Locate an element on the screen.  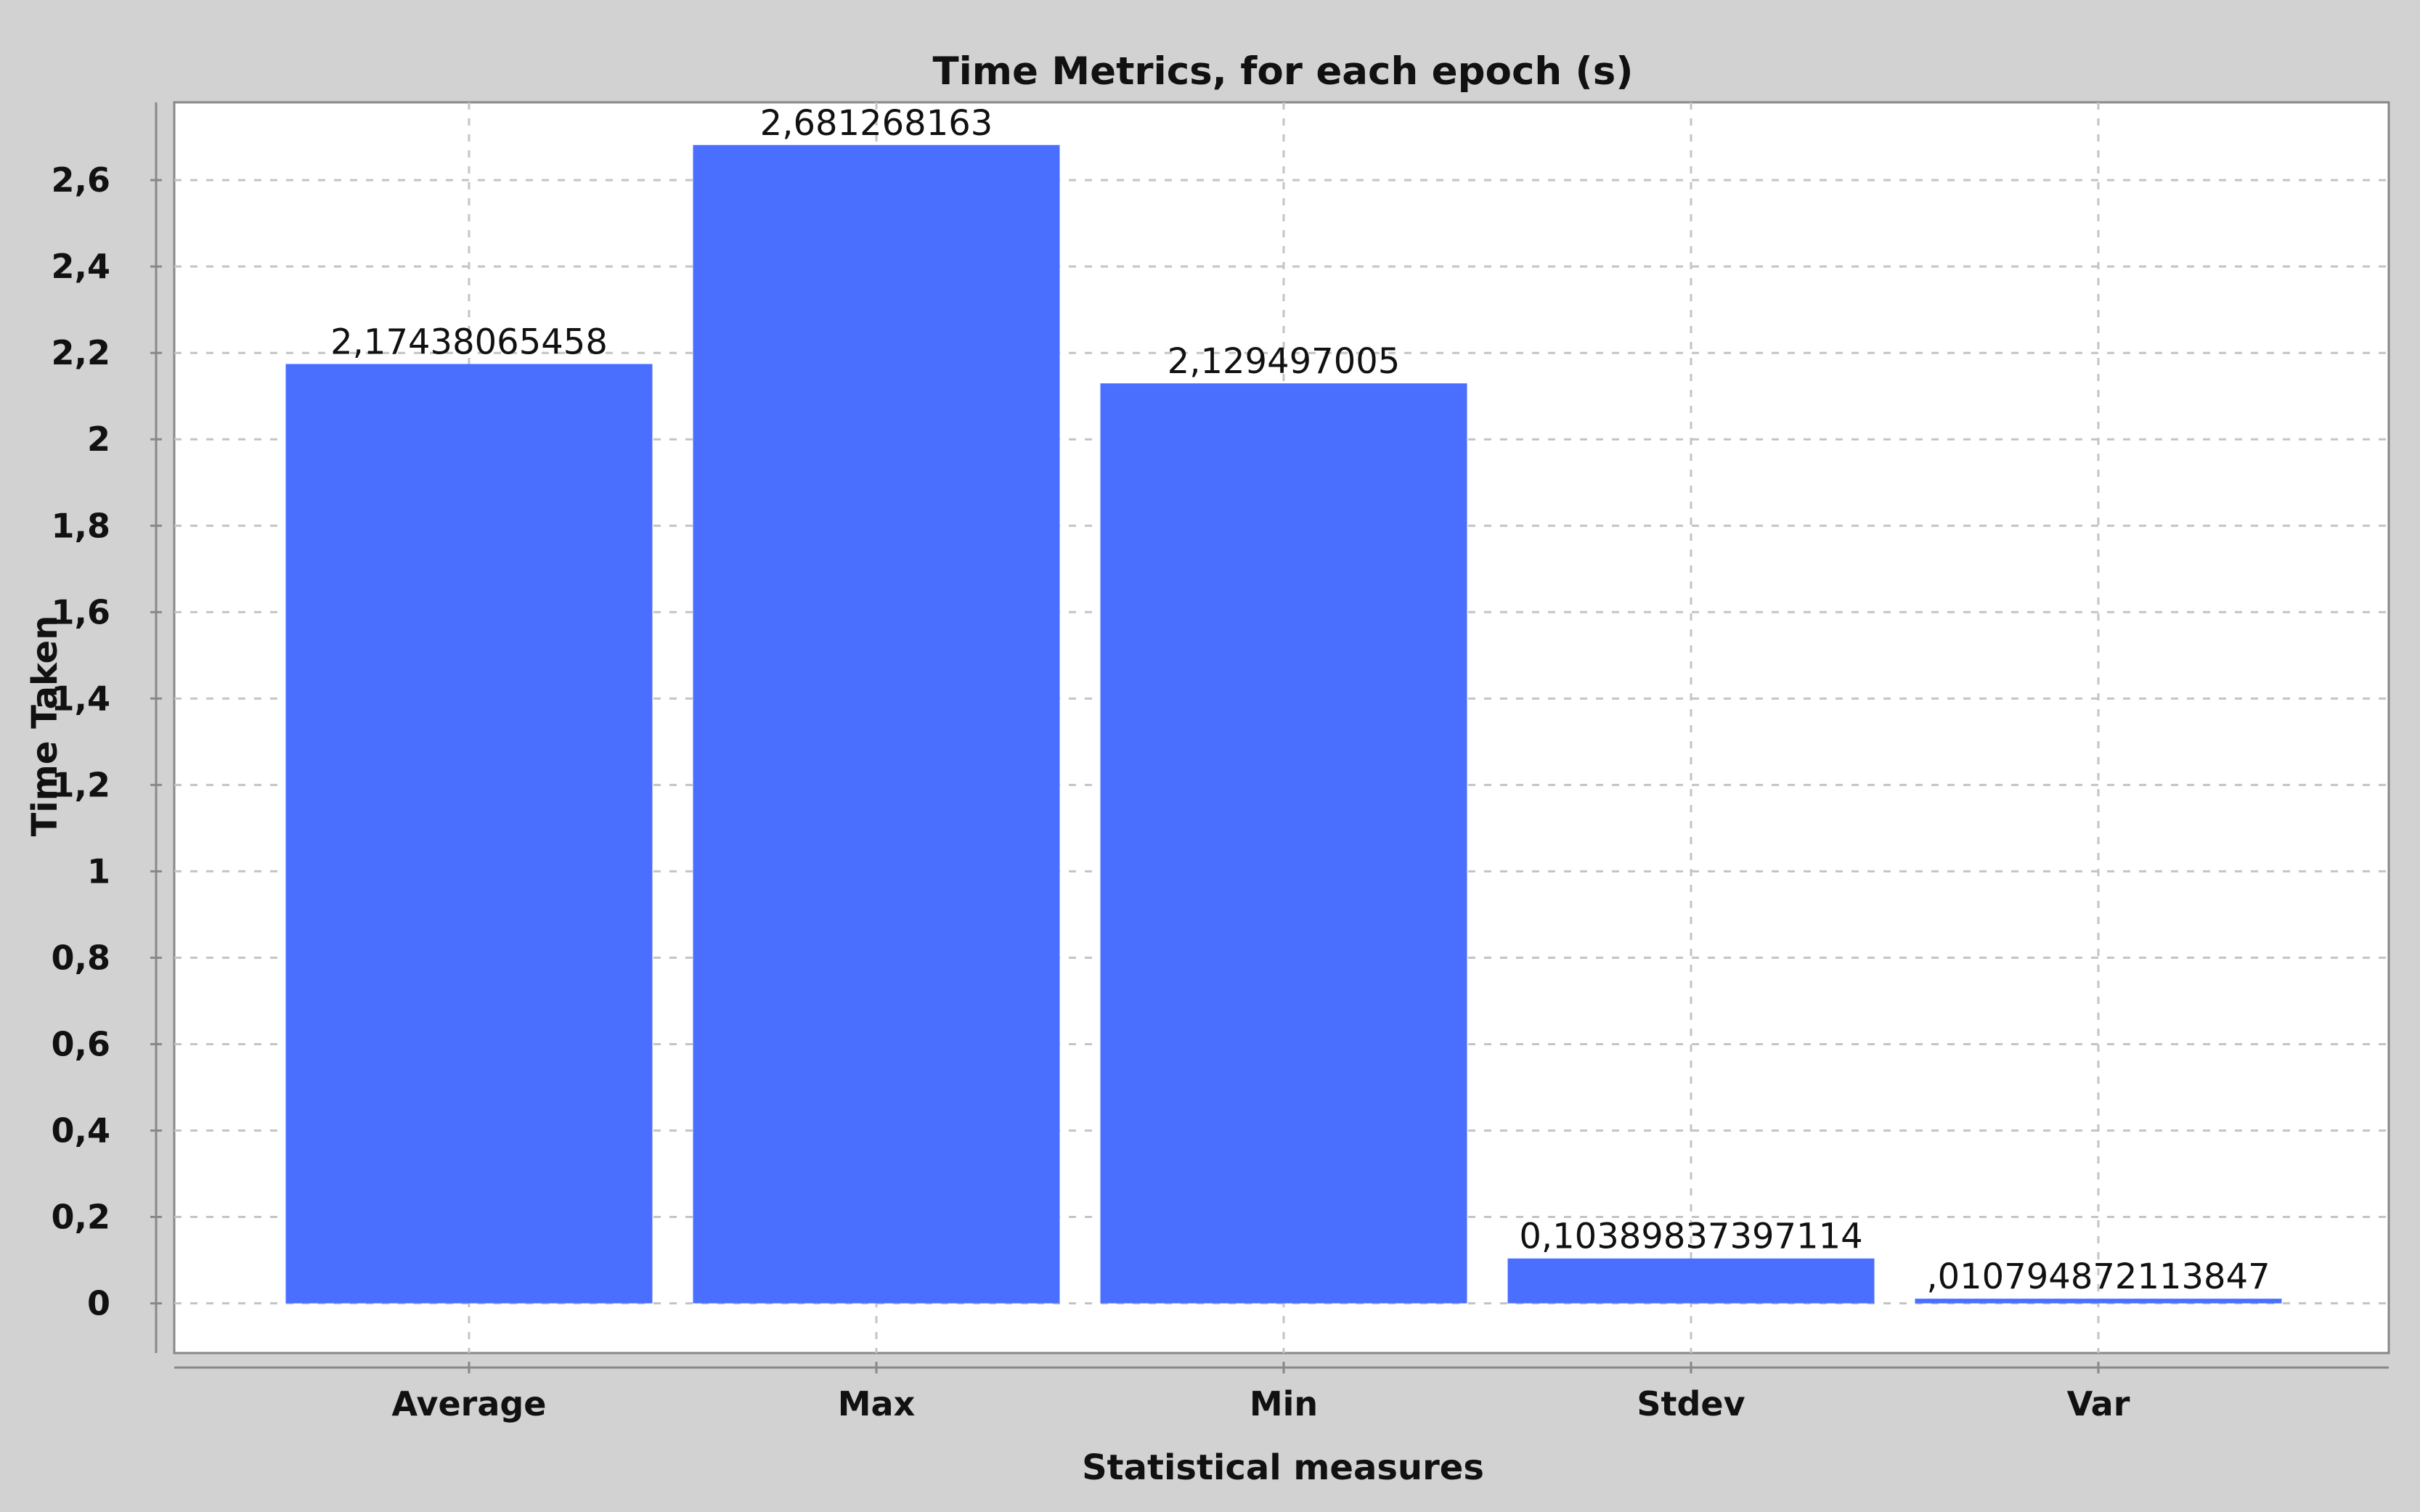
data-label: ,010794872113847 is located at coordinates (2098, 1276).